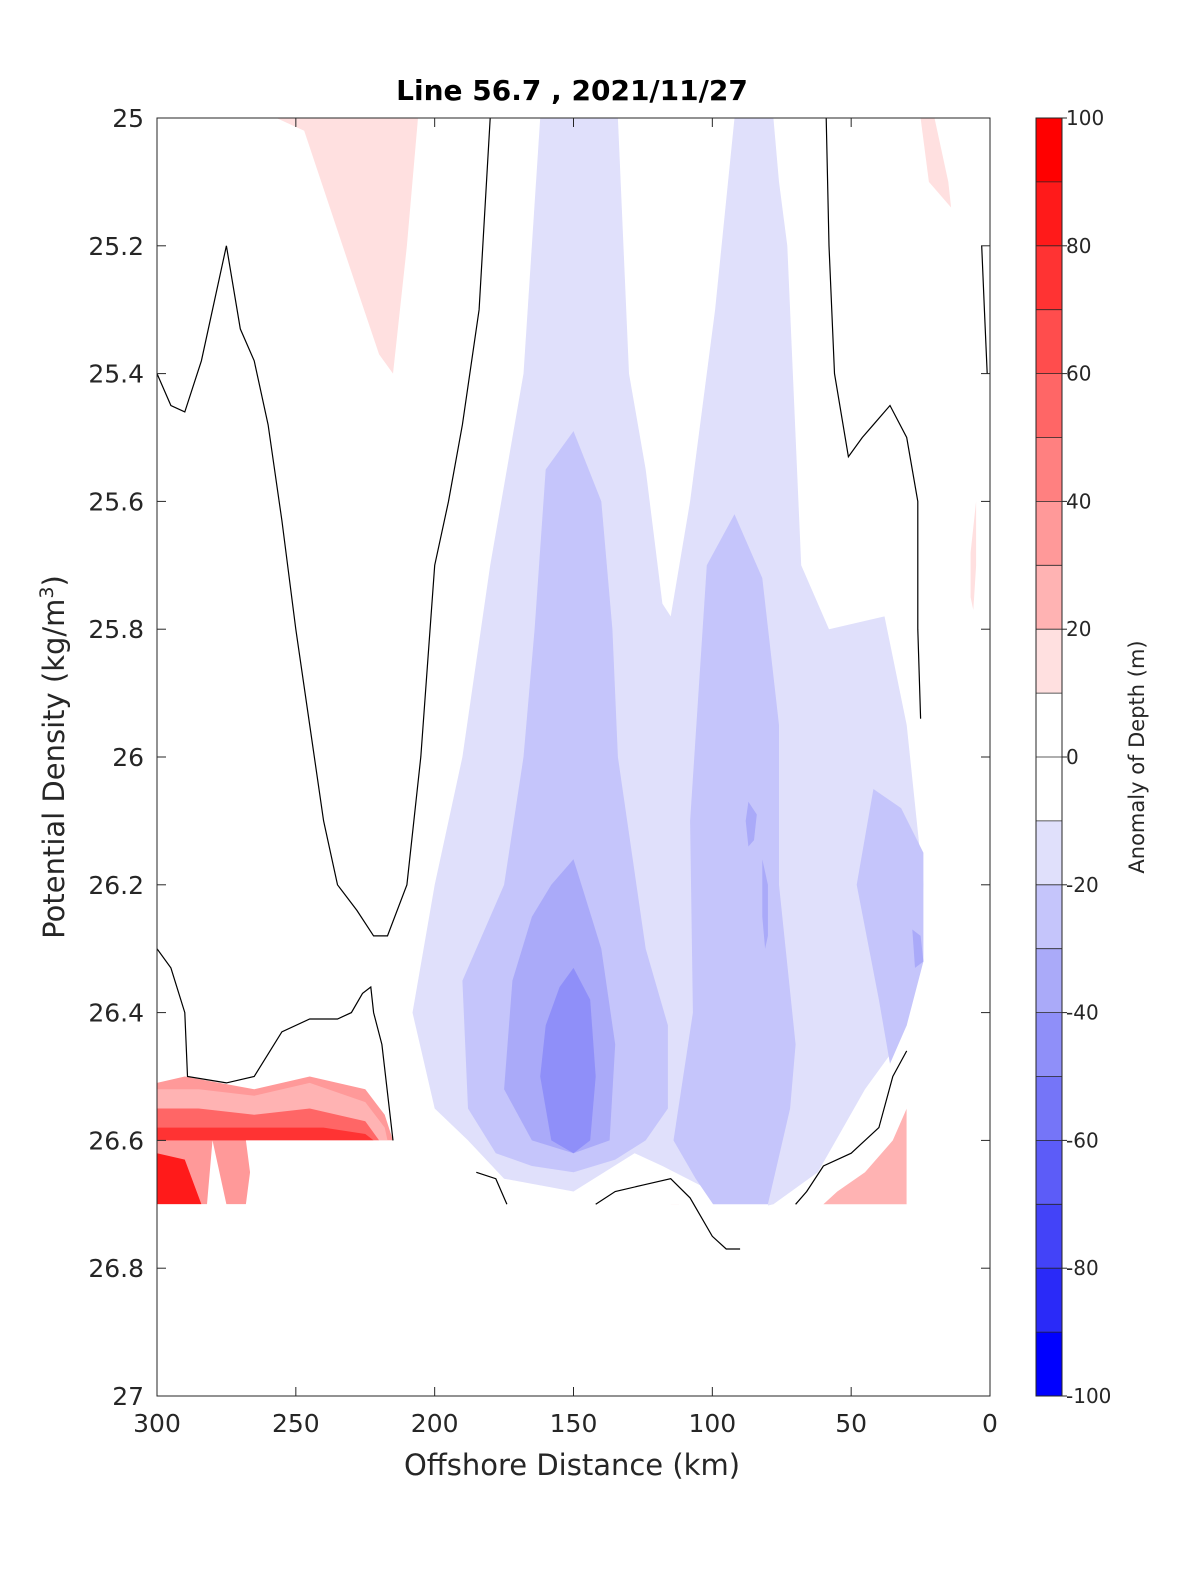 The image size is (1200, 1575). What do you see at coordinates (116, 501) in the screenshot?
I see `y-tick-label: 25.6` at bounding box center [116, 501].